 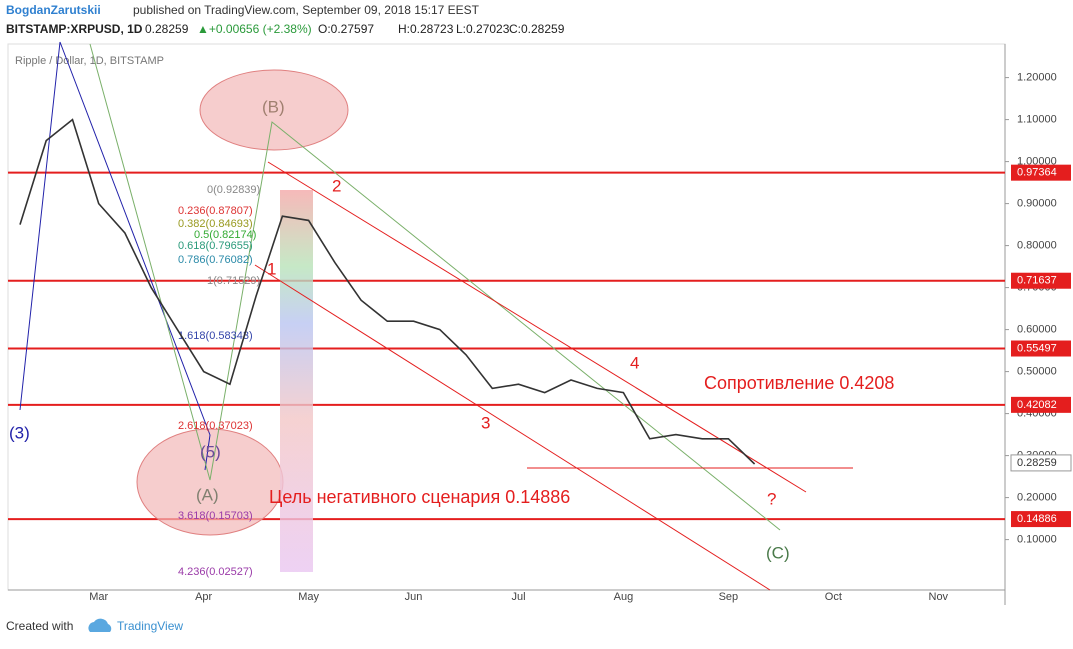 I want to click on target-note: Цель негативного сценария 0.14886, so click(x=419, y=497).